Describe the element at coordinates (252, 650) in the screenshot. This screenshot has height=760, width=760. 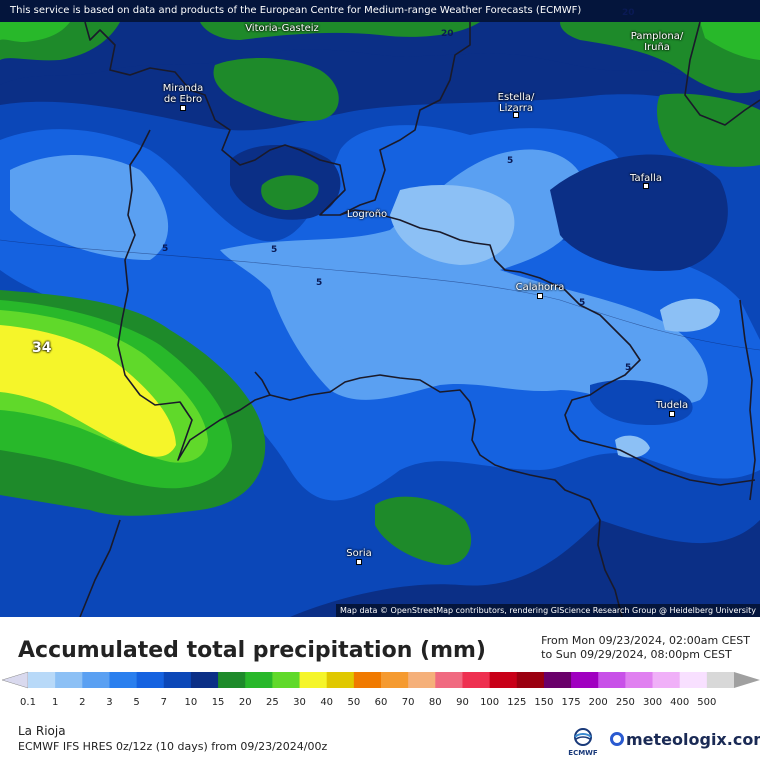
I see `legend-title: Accumulated total precipitation (mm)` at that location.